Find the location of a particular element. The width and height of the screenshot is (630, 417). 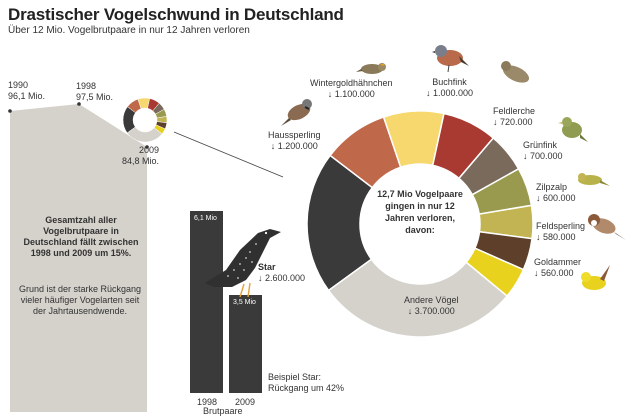

trend-point-1998 is located at coordinates (79, 104).